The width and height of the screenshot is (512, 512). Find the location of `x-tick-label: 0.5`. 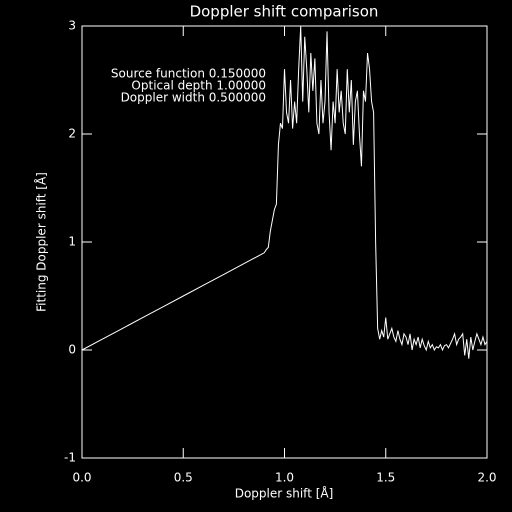

x-tick-label: 0.5 is located at coordinates (183, 478).